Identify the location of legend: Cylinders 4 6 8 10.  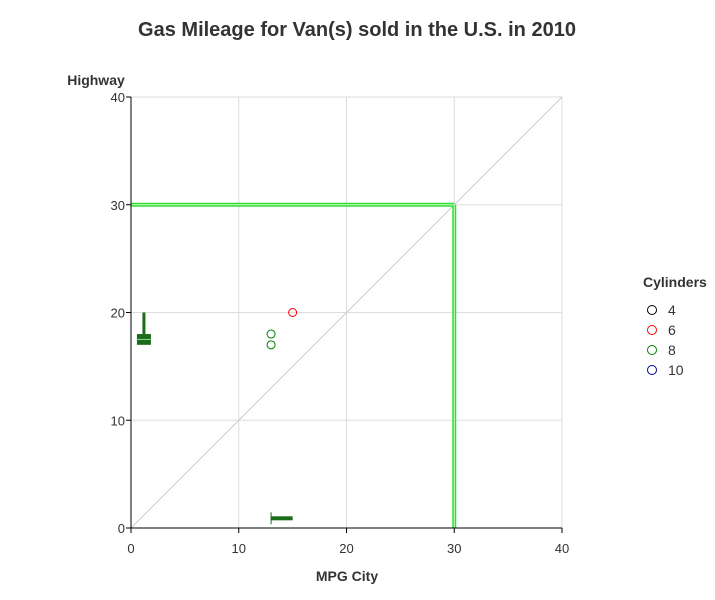
(675, 326).